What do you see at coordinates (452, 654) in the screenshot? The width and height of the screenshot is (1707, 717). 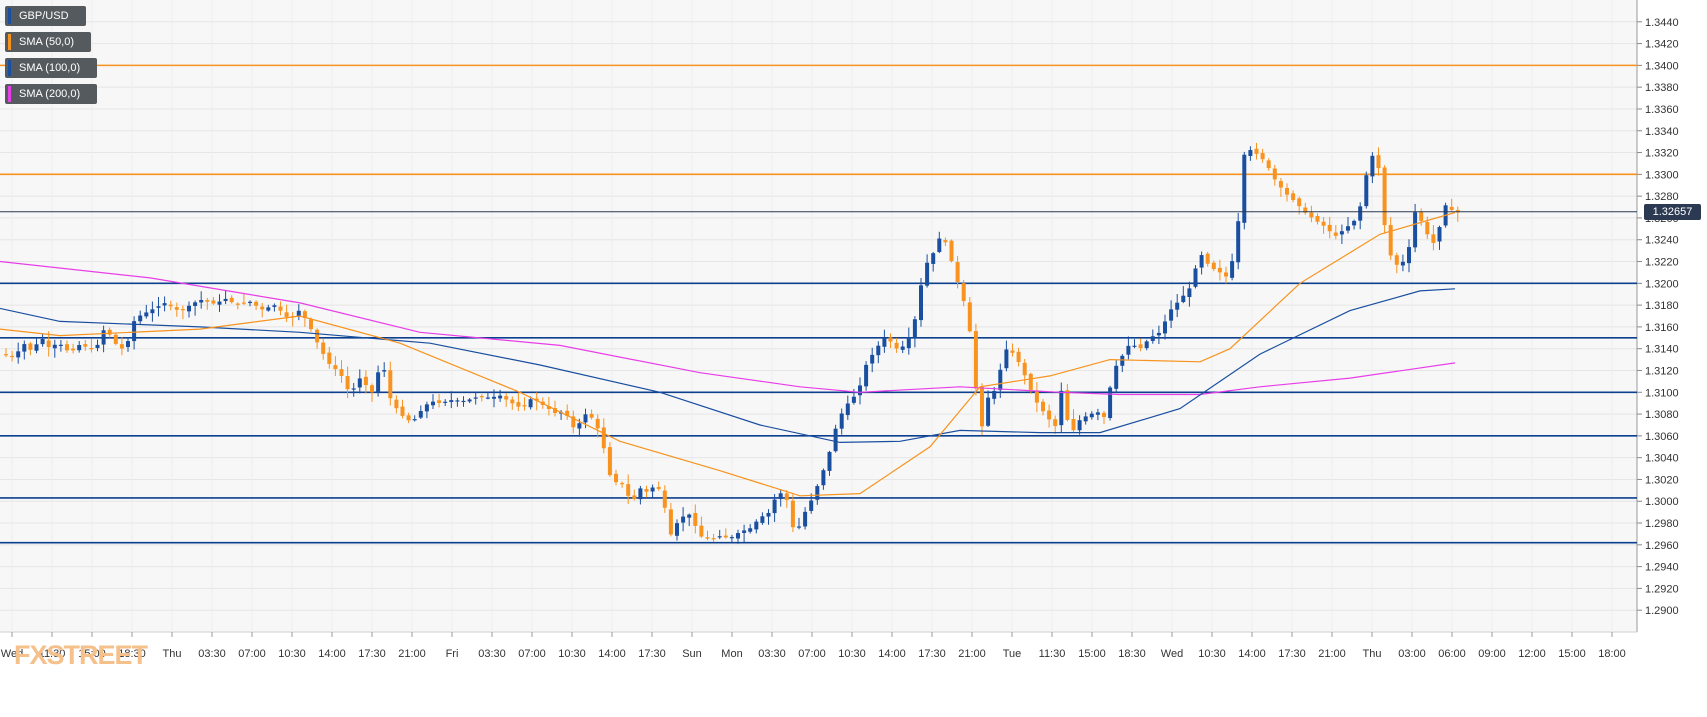 I see `x-tick-label: Fri` at bounding box center [452, 654].